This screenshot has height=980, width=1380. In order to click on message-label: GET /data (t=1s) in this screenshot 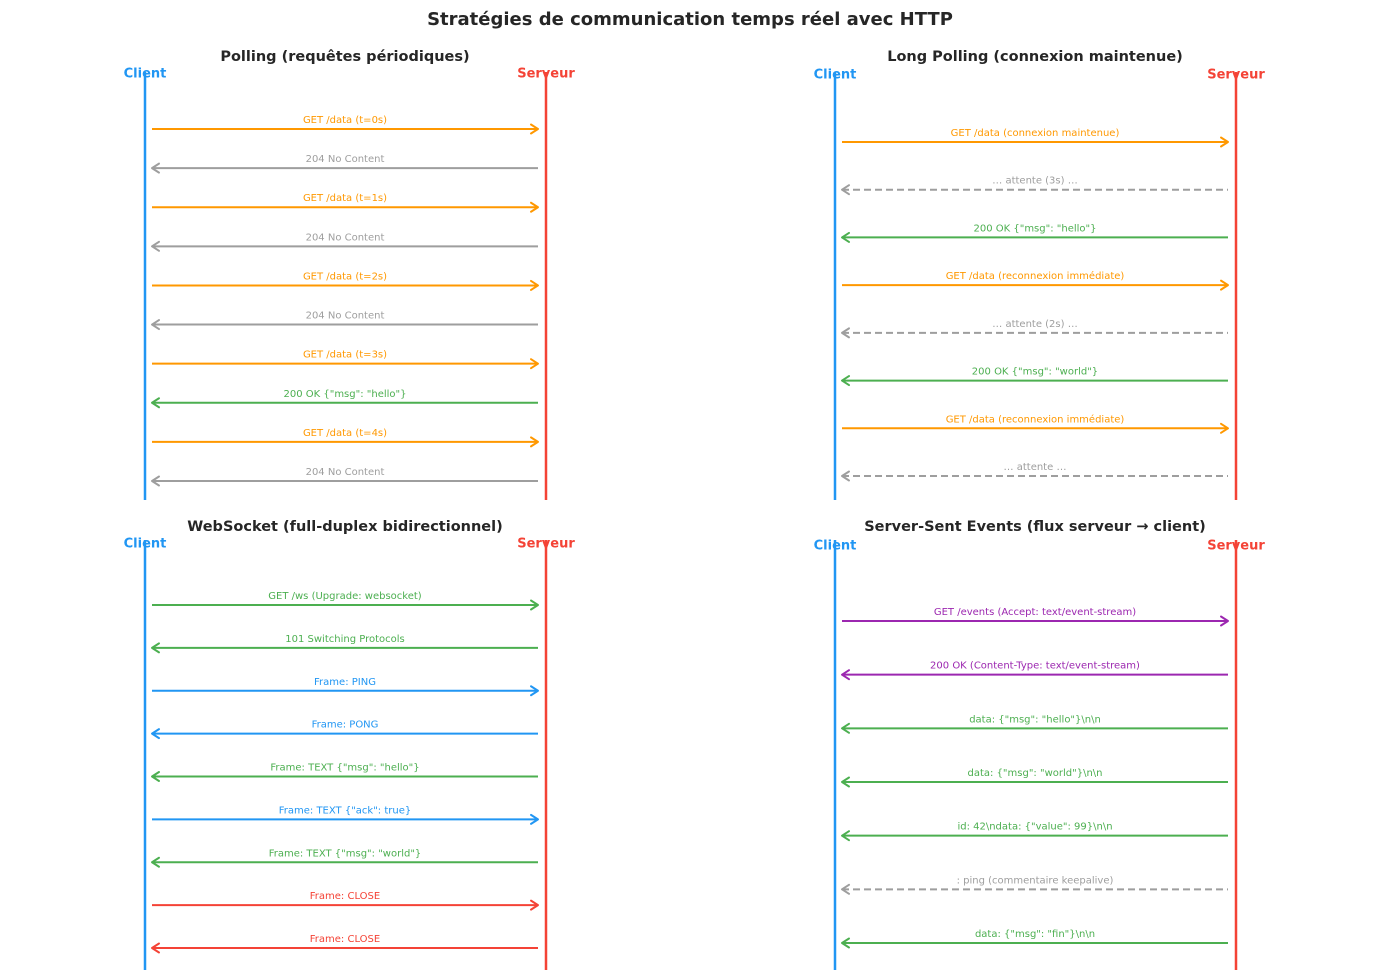, I will do `click(345, 198)`.